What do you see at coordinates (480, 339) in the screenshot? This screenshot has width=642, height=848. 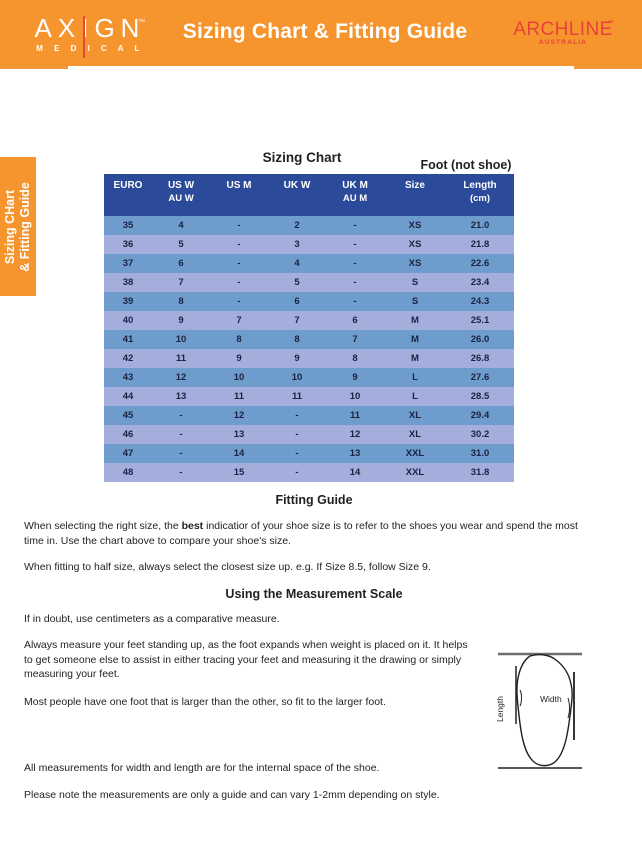 I see `table-cell: 26.0` at bounding box center [480, 339].